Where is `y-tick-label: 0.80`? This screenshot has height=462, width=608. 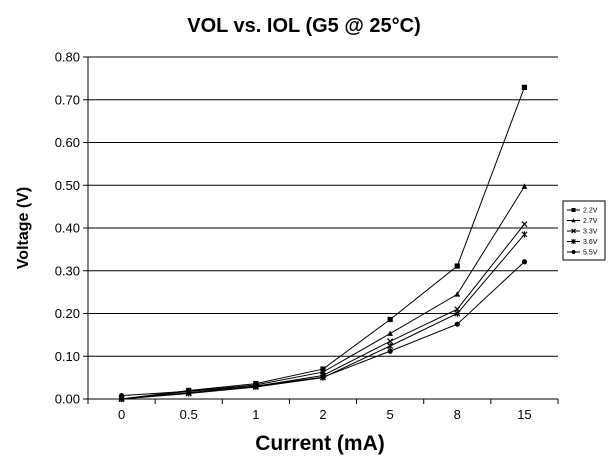
y-tick-label: 0.80 is located at coordinates (67, 57).